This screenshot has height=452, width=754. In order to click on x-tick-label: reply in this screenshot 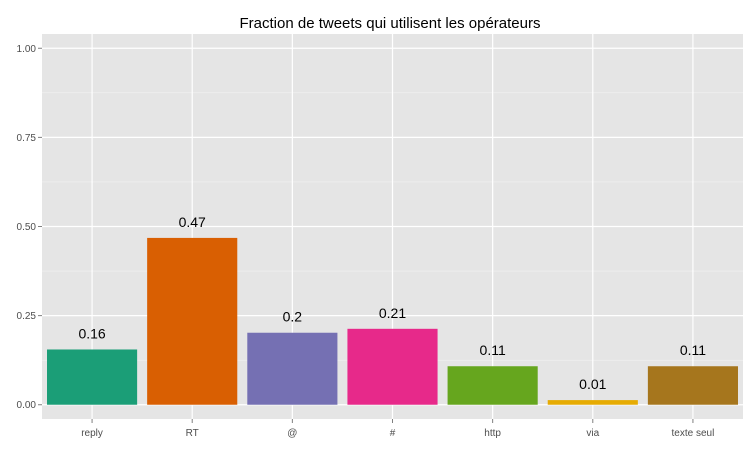, I will do `click(92, 433)`.